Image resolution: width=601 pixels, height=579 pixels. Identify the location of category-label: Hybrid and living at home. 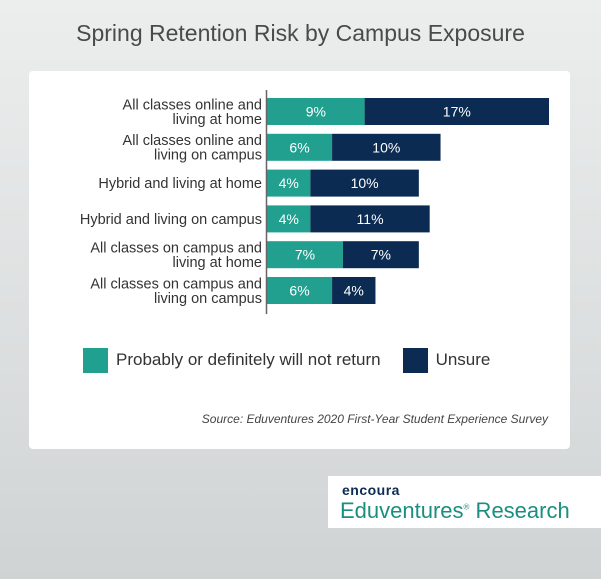
(180, 184).